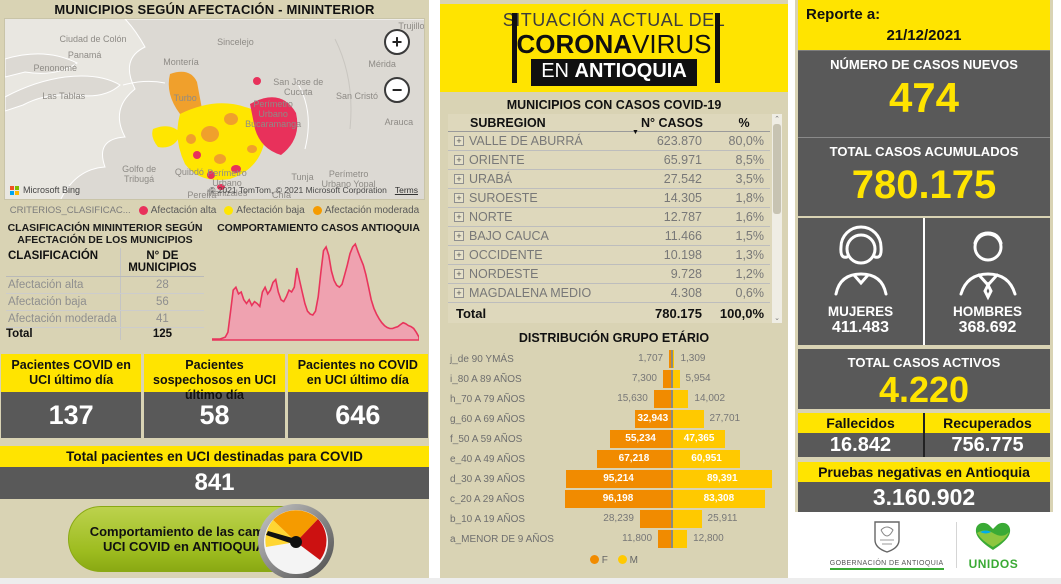 The height and width of the screenshot is (584, 1061). Describe the element at coordinates (503, 198) in the screenshot. I see `subregion-name: SUROESTE` at that location.